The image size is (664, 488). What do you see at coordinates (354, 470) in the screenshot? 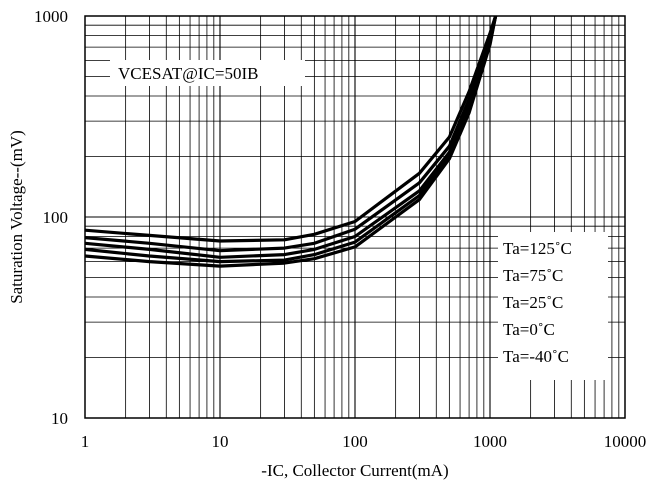
I see `x-axis-title: -IC, Collector Current(mA)` at bounding box center [354, 470].